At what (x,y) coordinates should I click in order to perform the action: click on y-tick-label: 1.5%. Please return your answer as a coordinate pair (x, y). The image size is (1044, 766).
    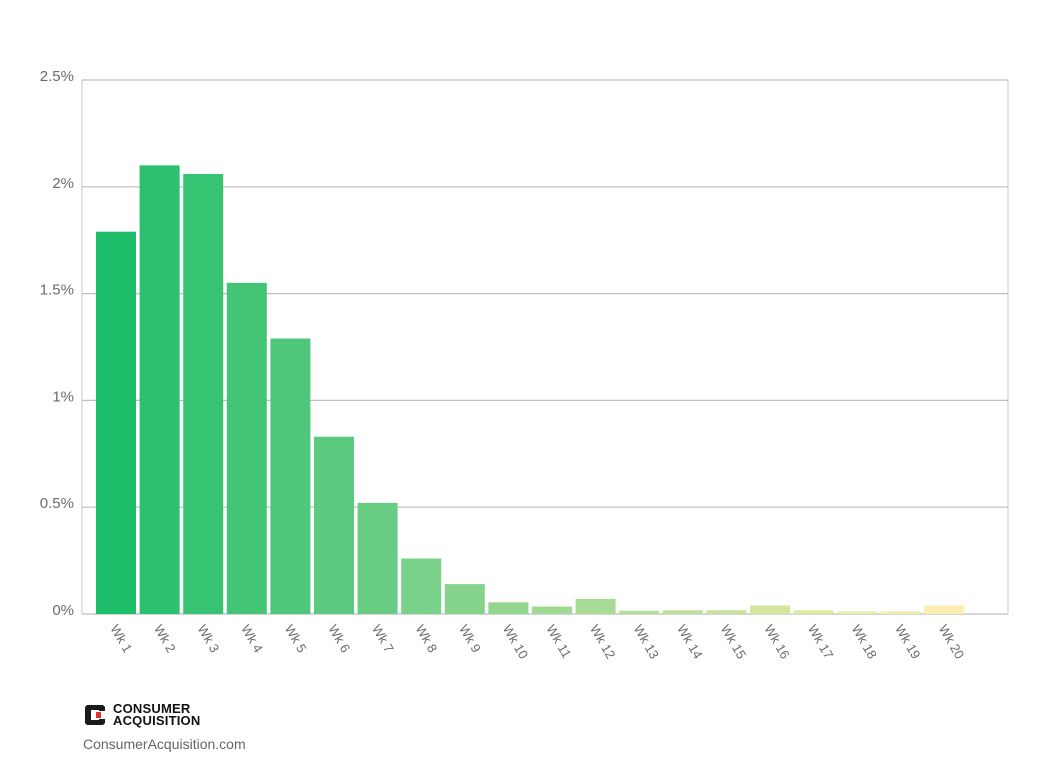
    Looking at the image, I should click on (57, 290).